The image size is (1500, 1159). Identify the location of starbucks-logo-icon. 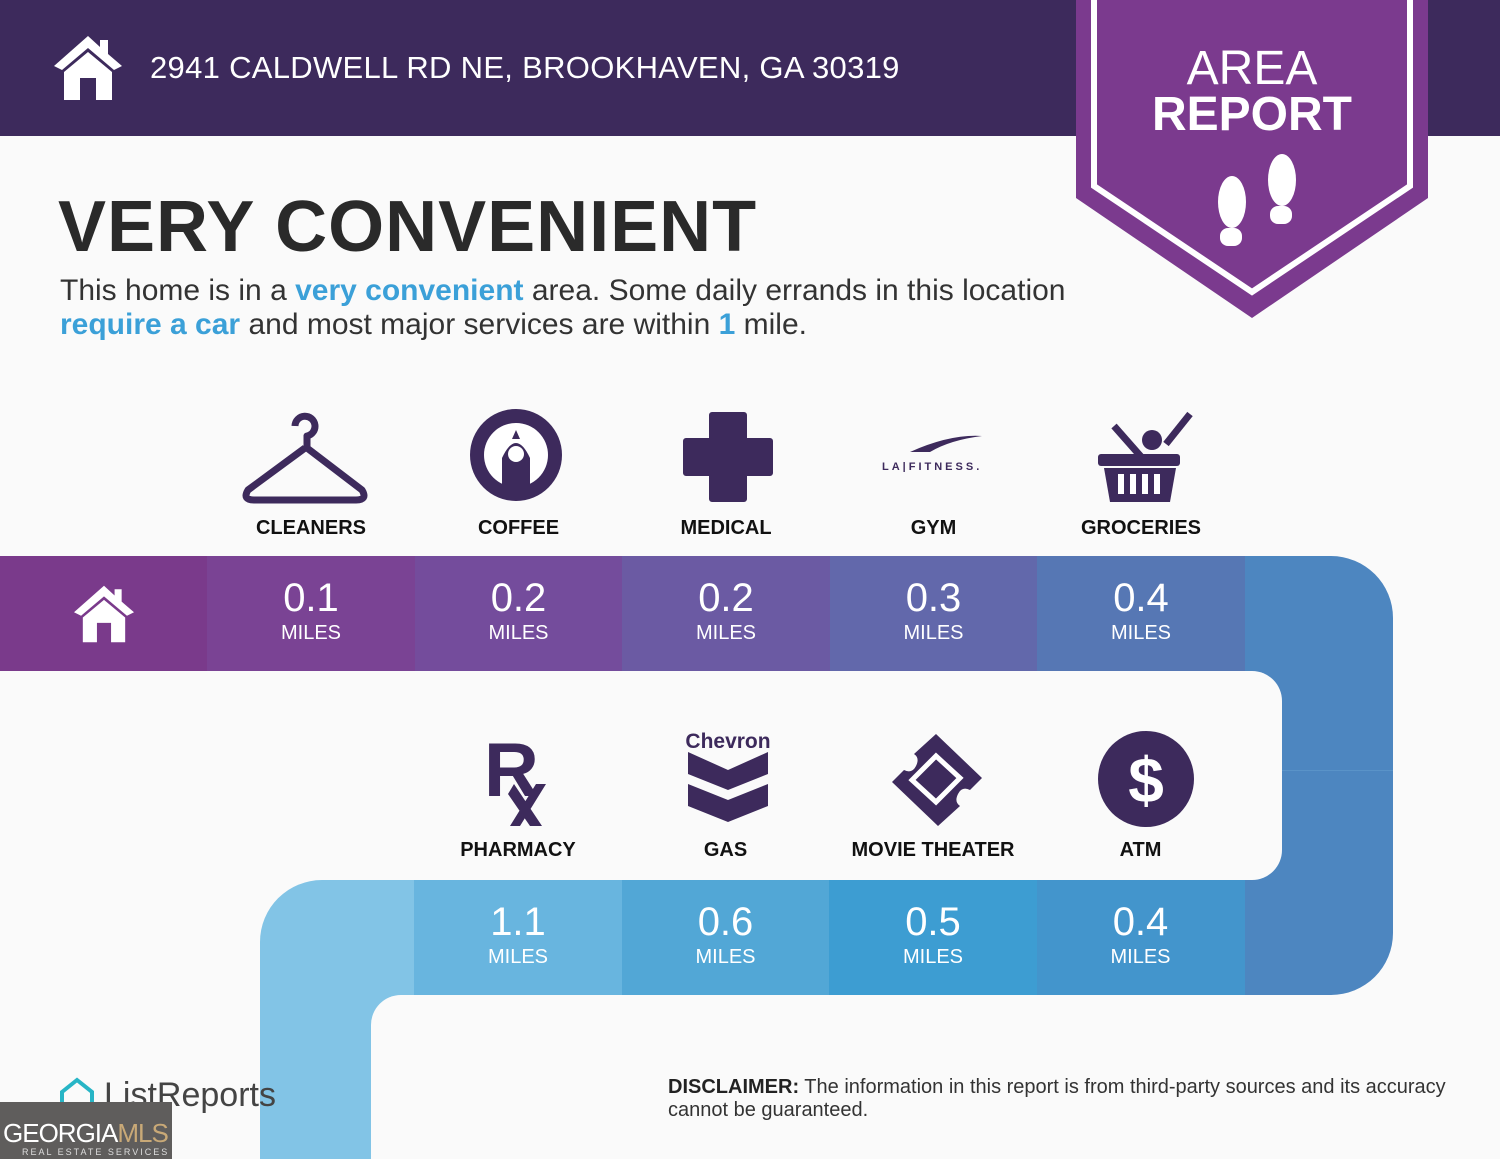
(516, 455).